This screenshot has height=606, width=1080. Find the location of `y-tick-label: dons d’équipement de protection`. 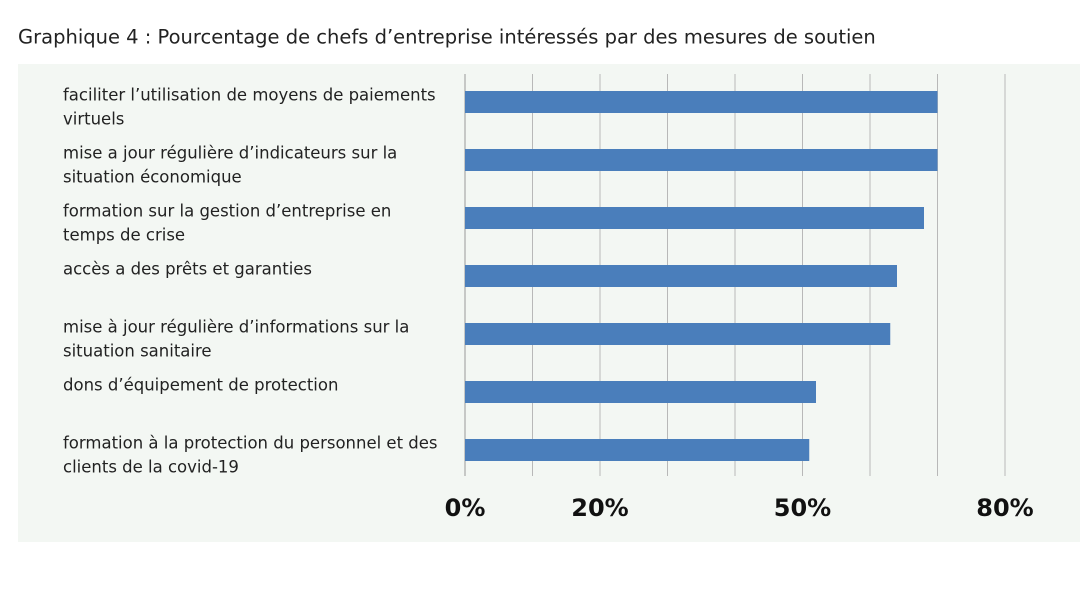

y-tick-label: dons d’équipement de protection is located at coordinates (200, 385).